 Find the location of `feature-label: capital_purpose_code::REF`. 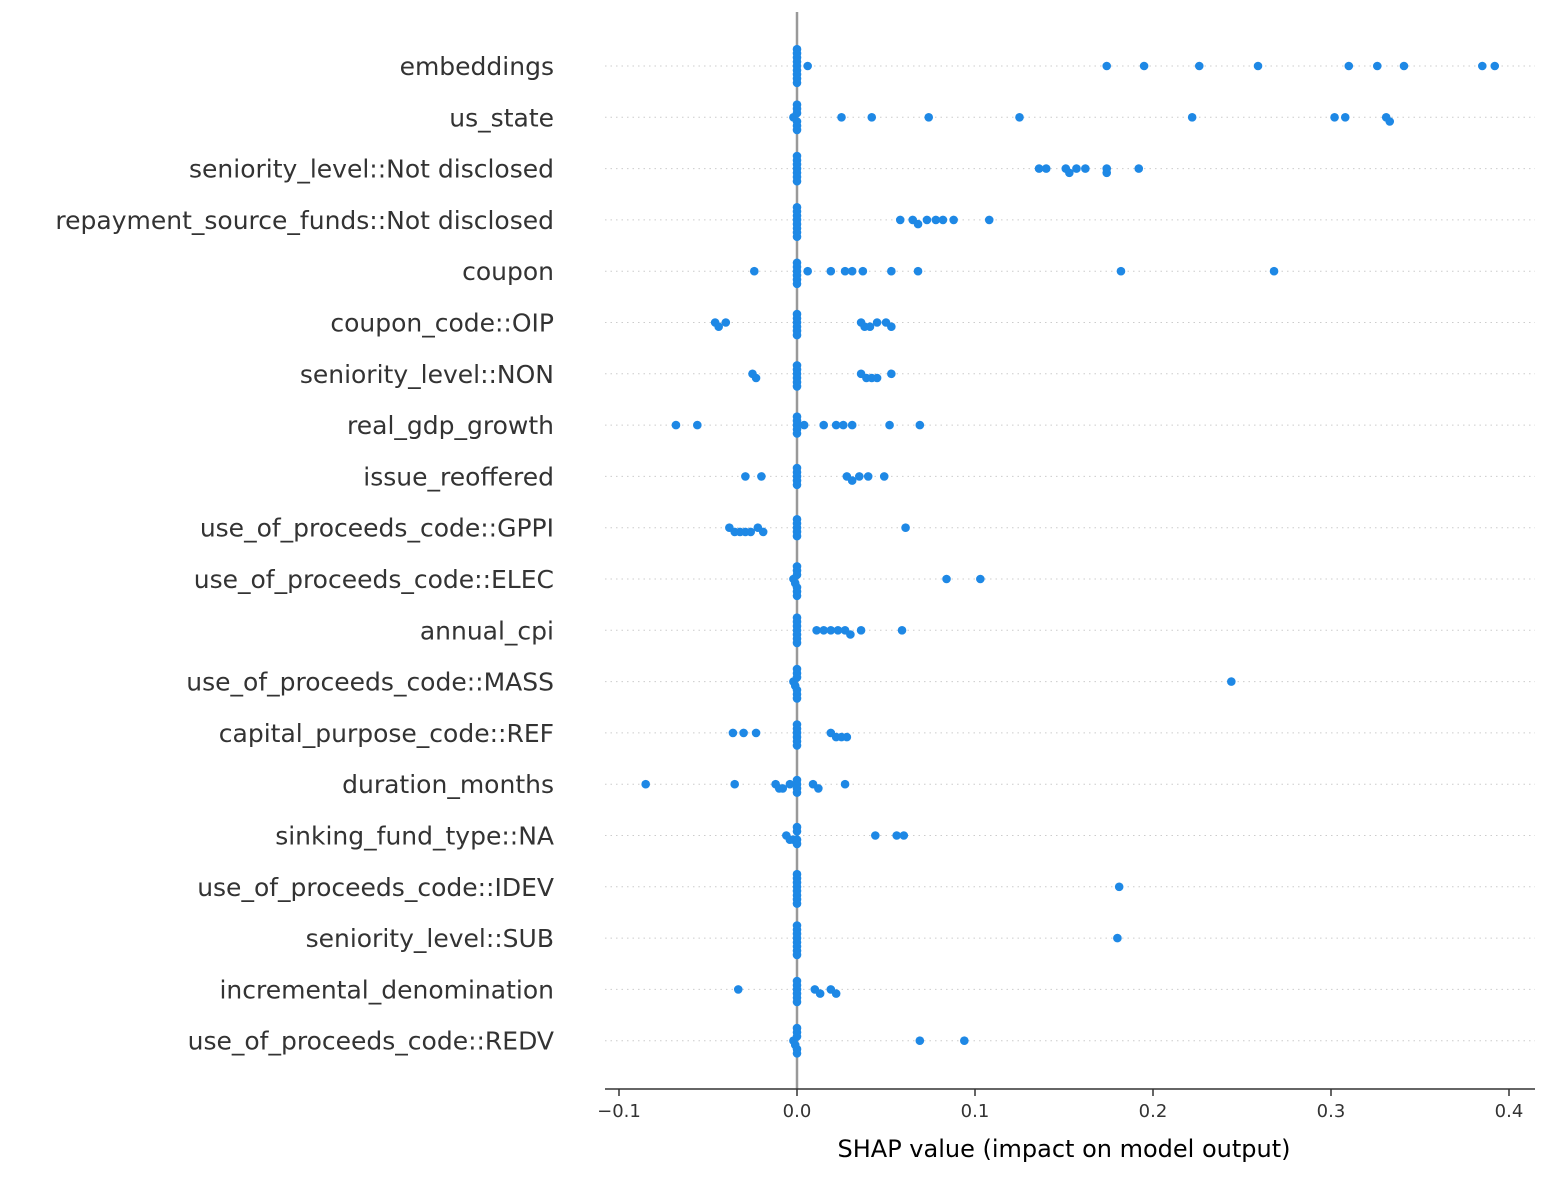

feature-label: capital_purpose_code::REF is located at coordinates (386, 733).